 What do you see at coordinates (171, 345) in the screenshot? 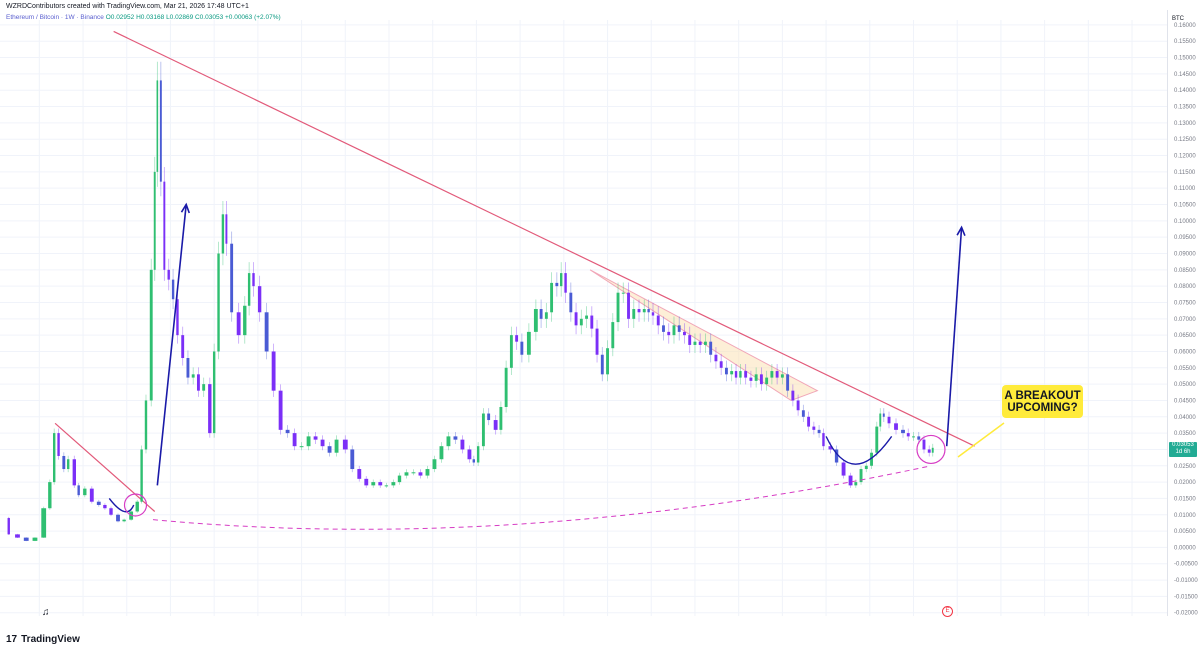
I see `up-arrow-2017` at bounding box center [171, 345].